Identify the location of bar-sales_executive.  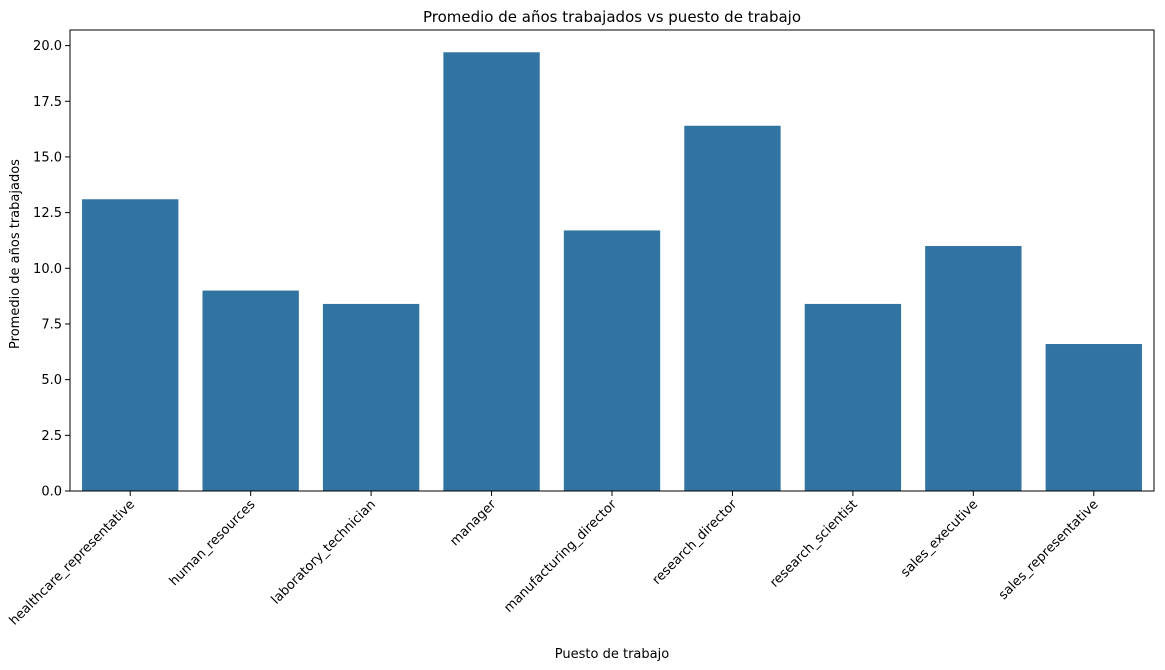
(973, 368).